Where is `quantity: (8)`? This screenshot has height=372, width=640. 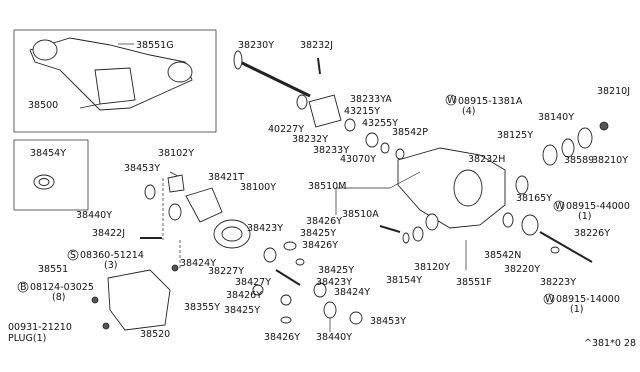
quantity: (8) is located at coordinates (58, 297).